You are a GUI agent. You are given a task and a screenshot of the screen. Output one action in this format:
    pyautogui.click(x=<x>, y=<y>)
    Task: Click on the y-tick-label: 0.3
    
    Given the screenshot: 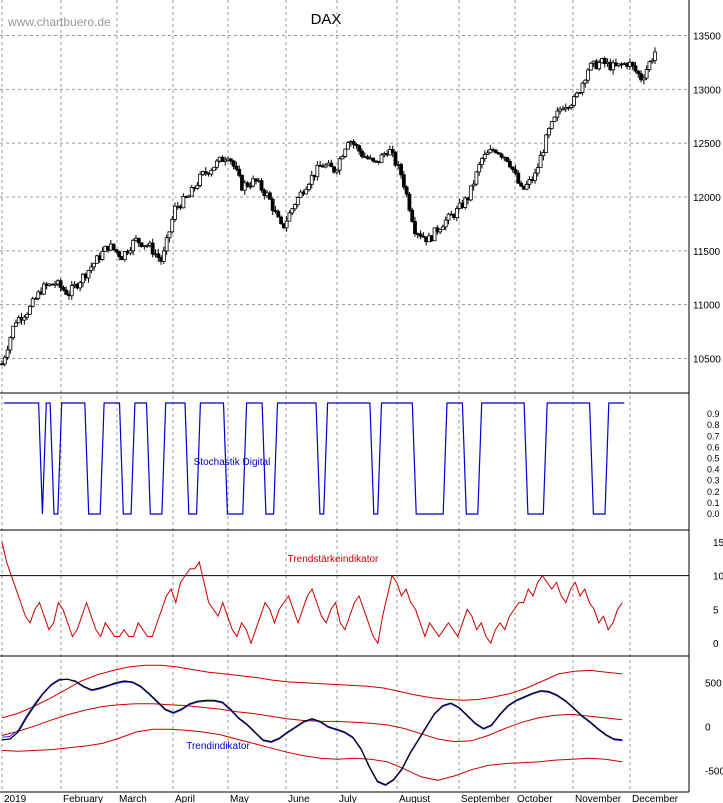 What is the action you would take?
    pyautogui.click(x=713, y=481)
    